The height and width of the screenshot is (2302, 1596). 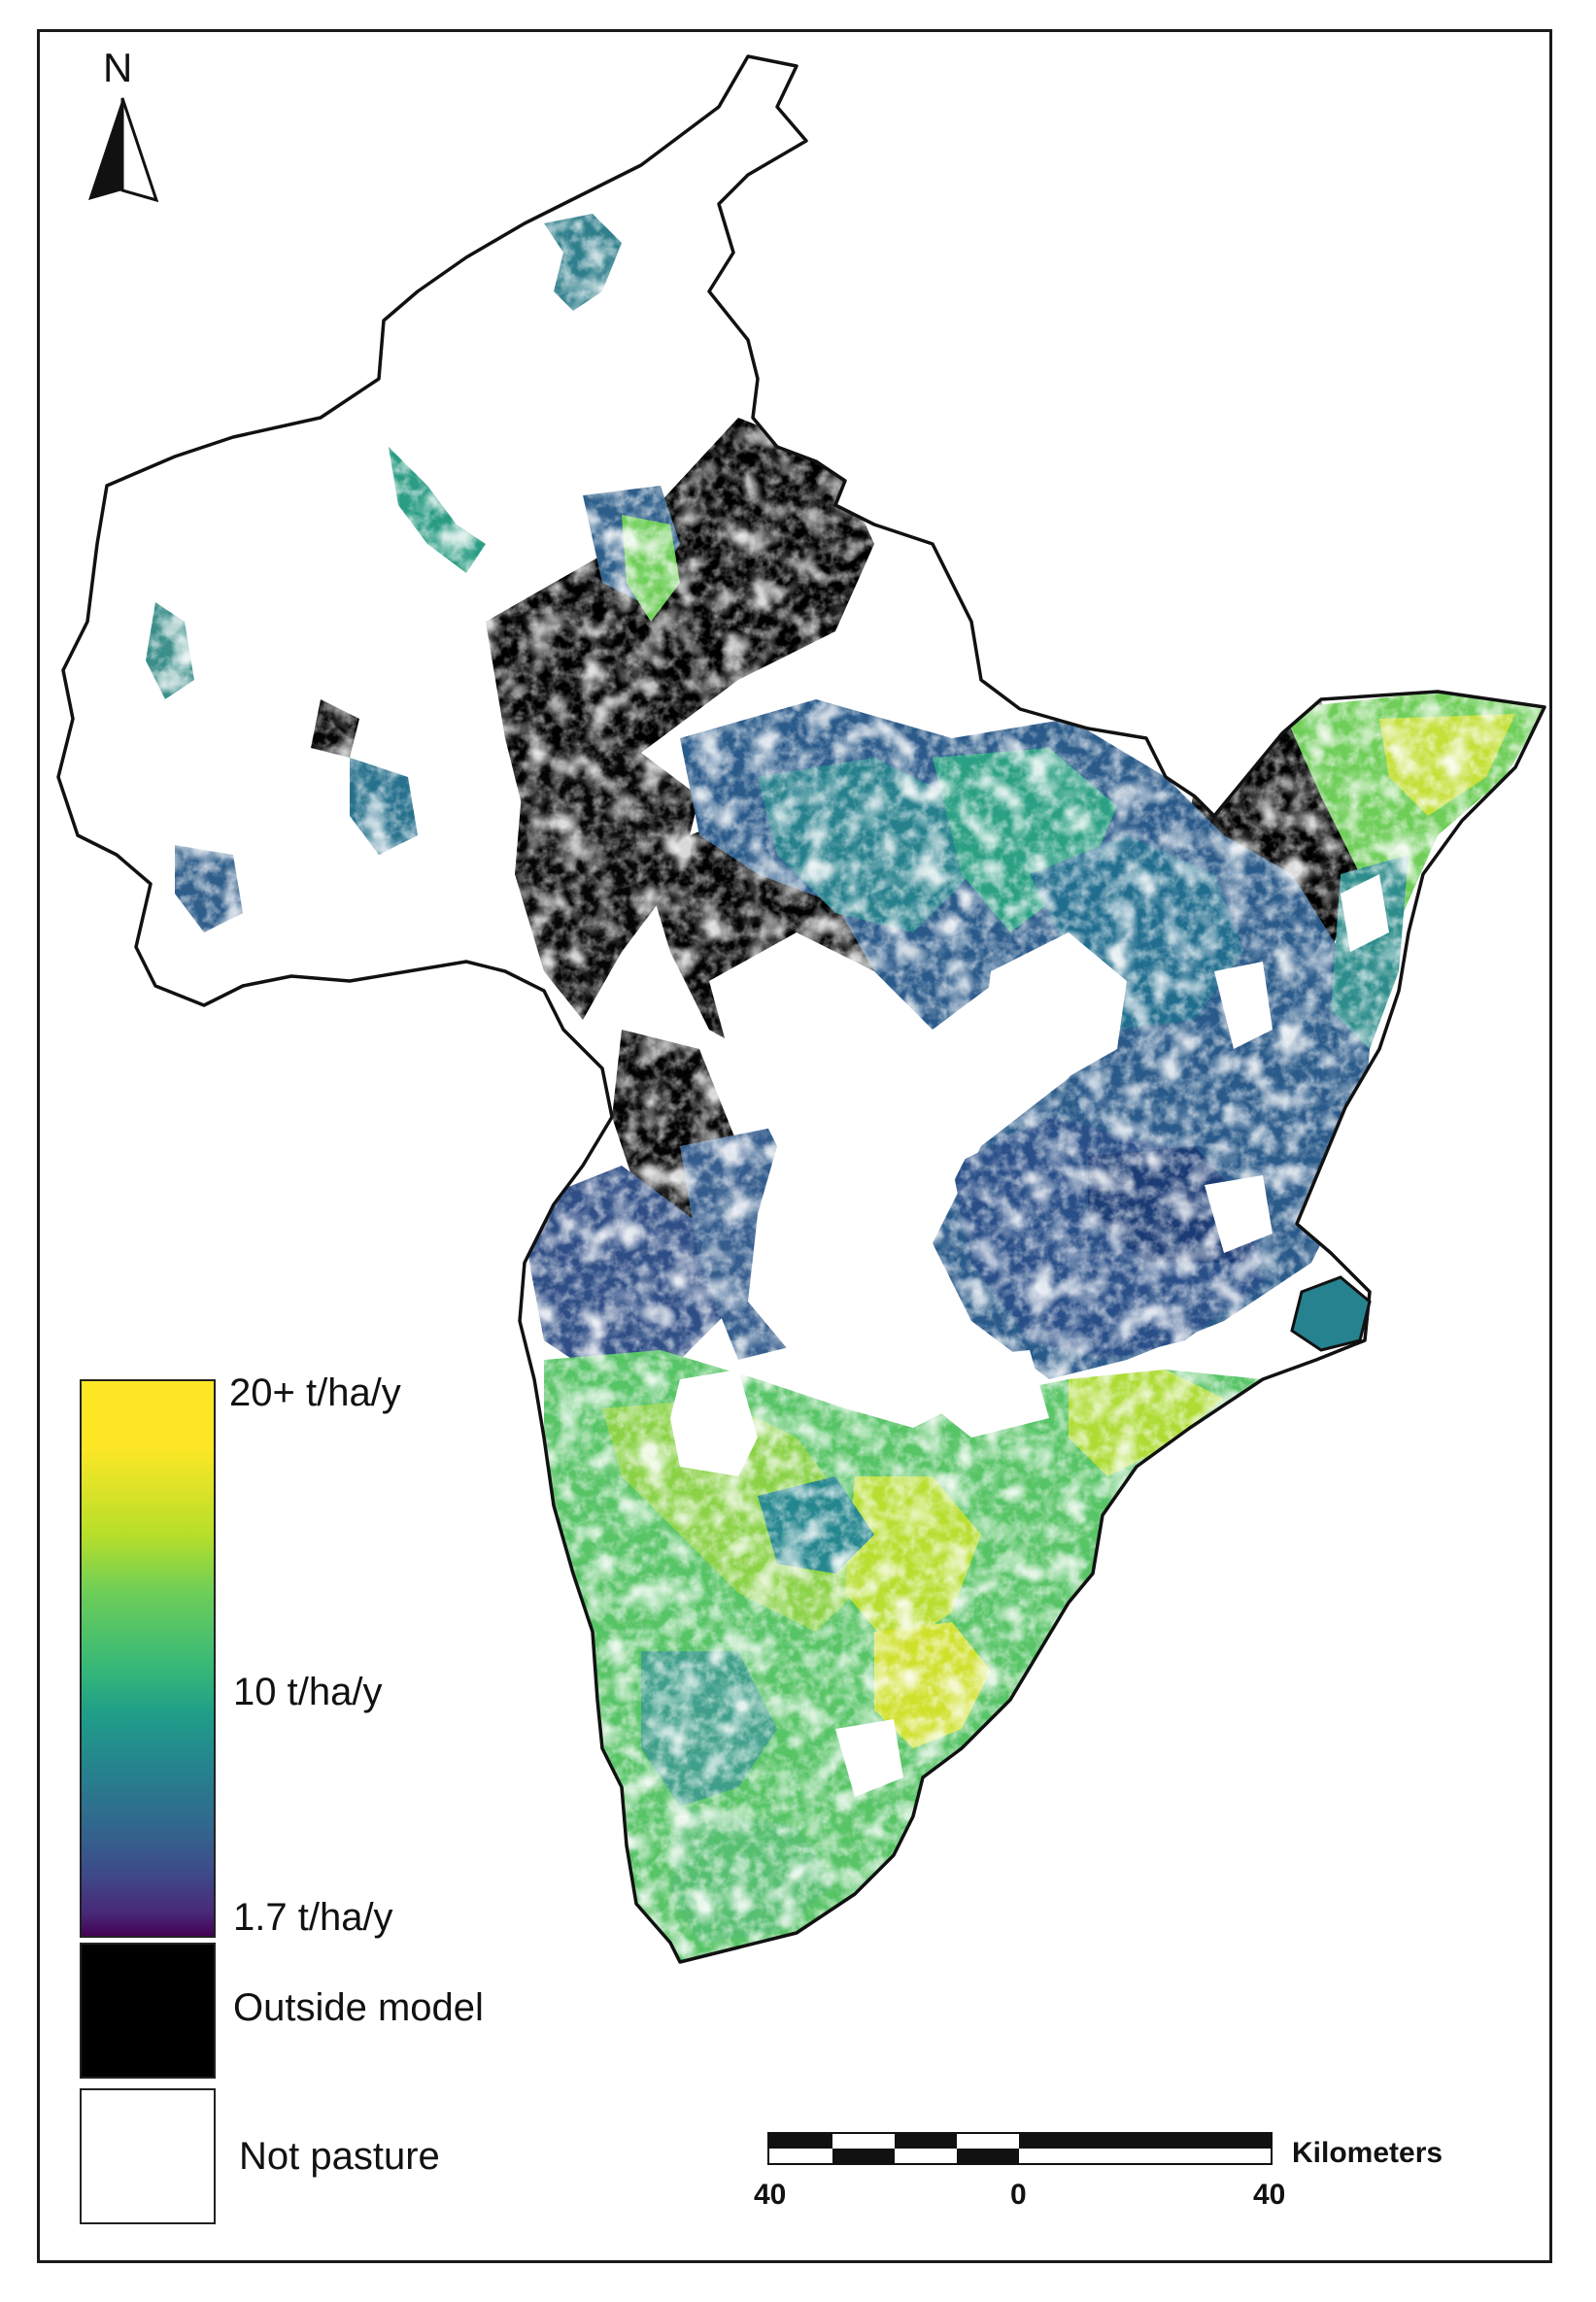 I want to click on legend-ramp-mid-label: 10 t/ha/y, so click(x=308, y=1692).